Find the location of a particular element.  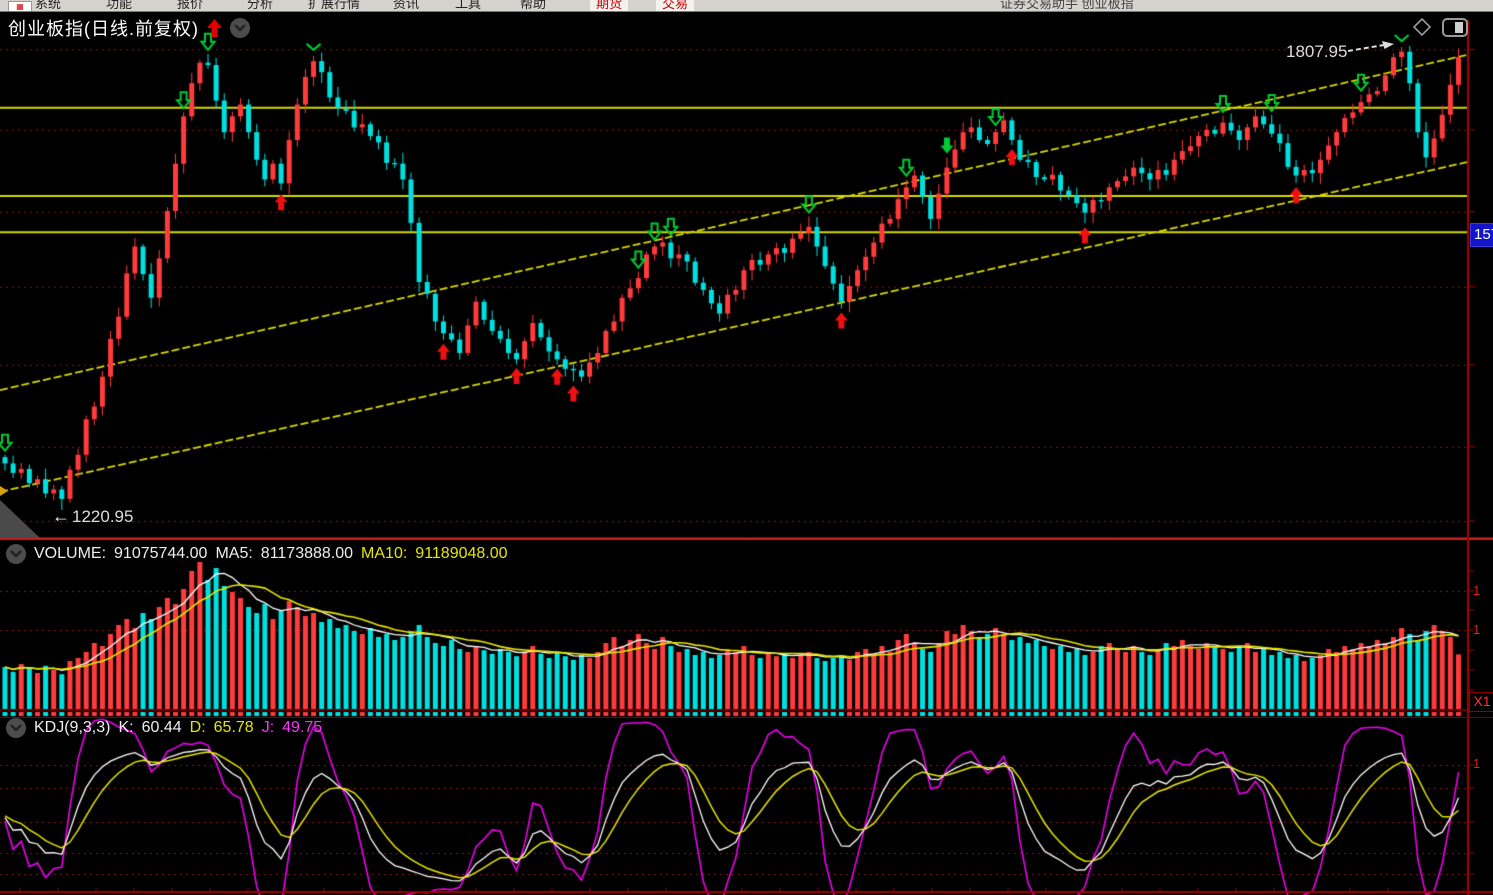

left-arrow-icon: ← is located at coordinates (61, 516).